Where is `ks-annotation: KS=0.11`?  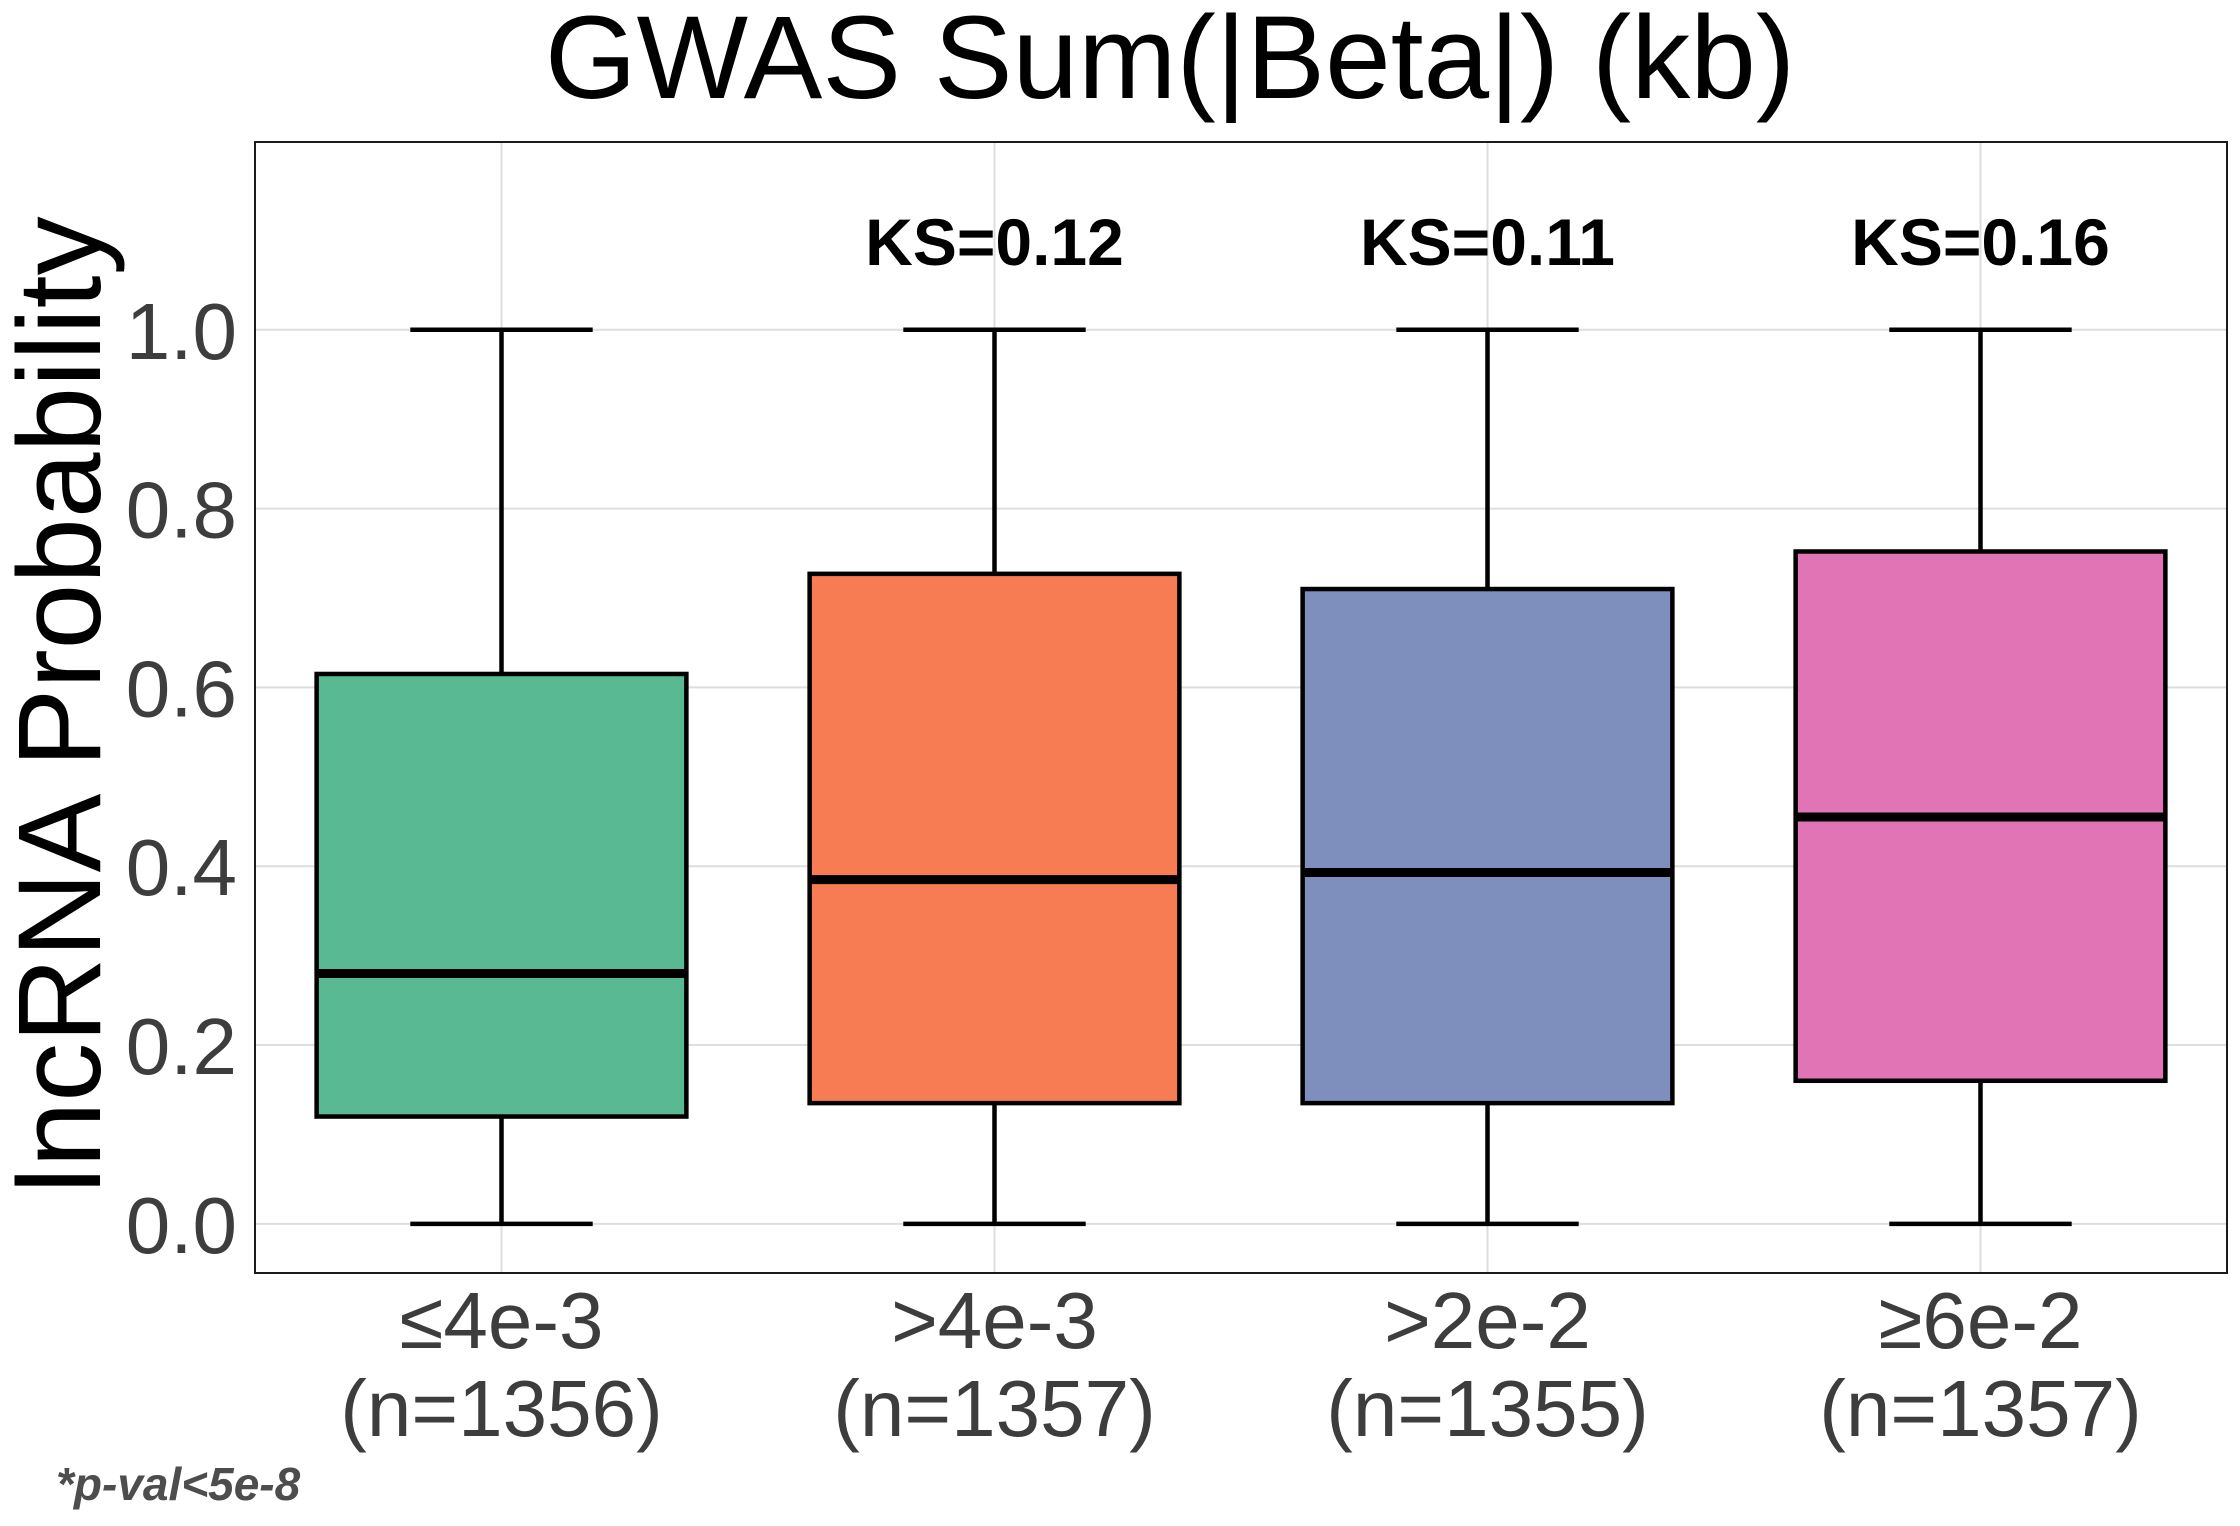 ks-annotation: KS=0.11 is located at coordinates (1487, 242).